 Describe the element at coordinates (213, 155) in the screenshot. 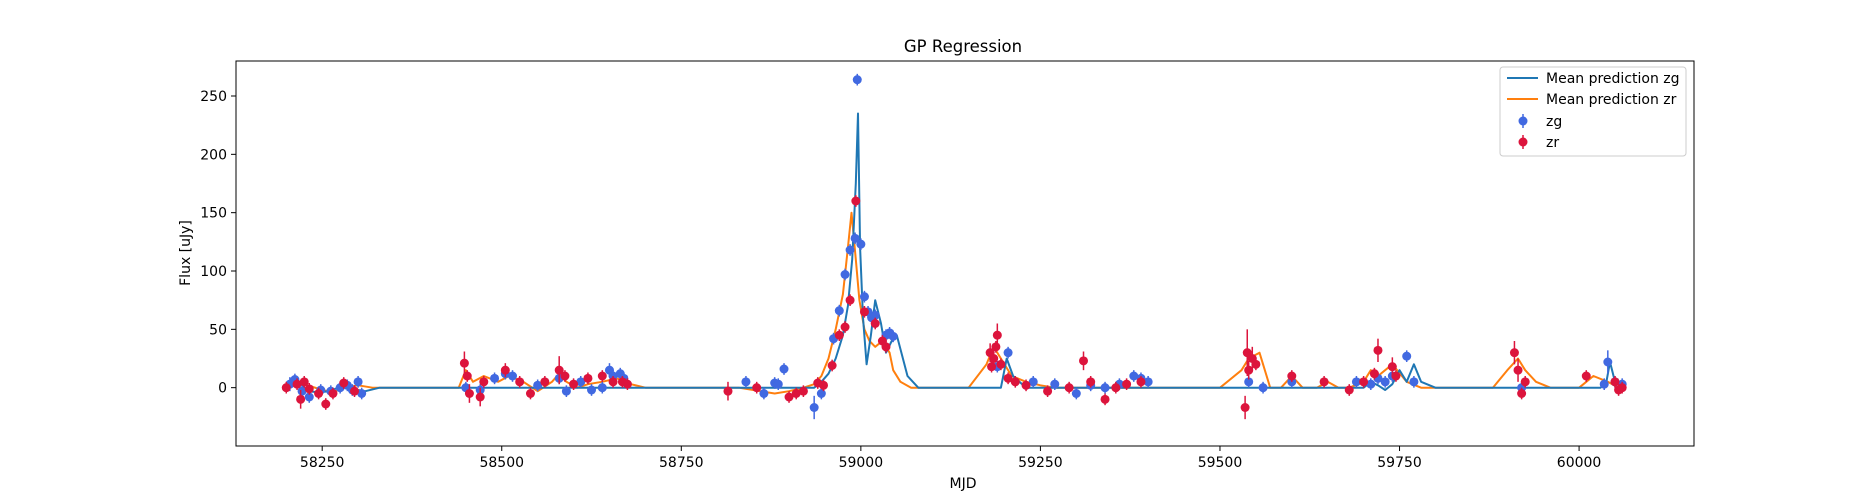

I see `y-tick-label: 200` at that location.